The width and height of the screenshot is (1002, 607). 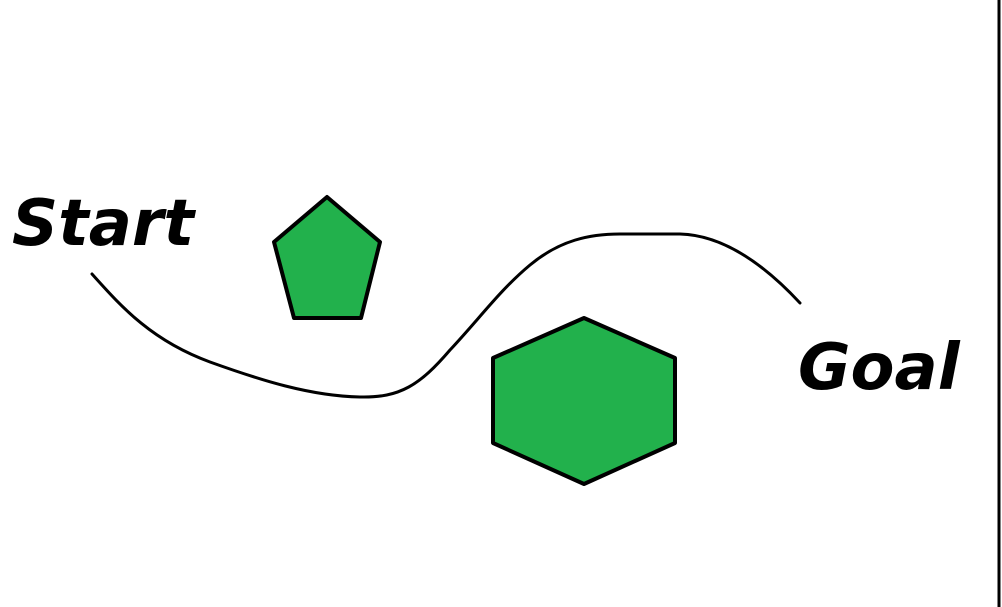 I want to click on pentagon-obstacle, so click(x=327, y=257).